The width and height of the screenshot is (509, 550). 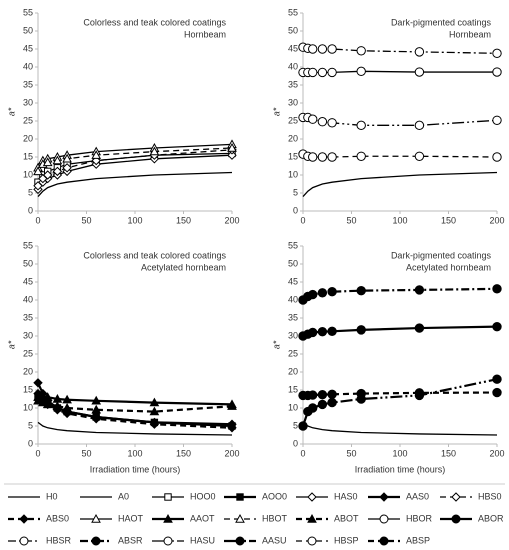 What do you see at coordinates (295, 210) in the screenshot?
I see `y-tick-label: 0` at bounding box center [295, 210].